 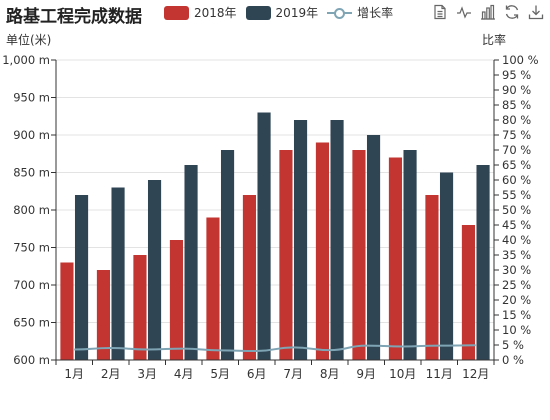 I want to click on left-tick-label: 950 m, so click(x=31, y=98).